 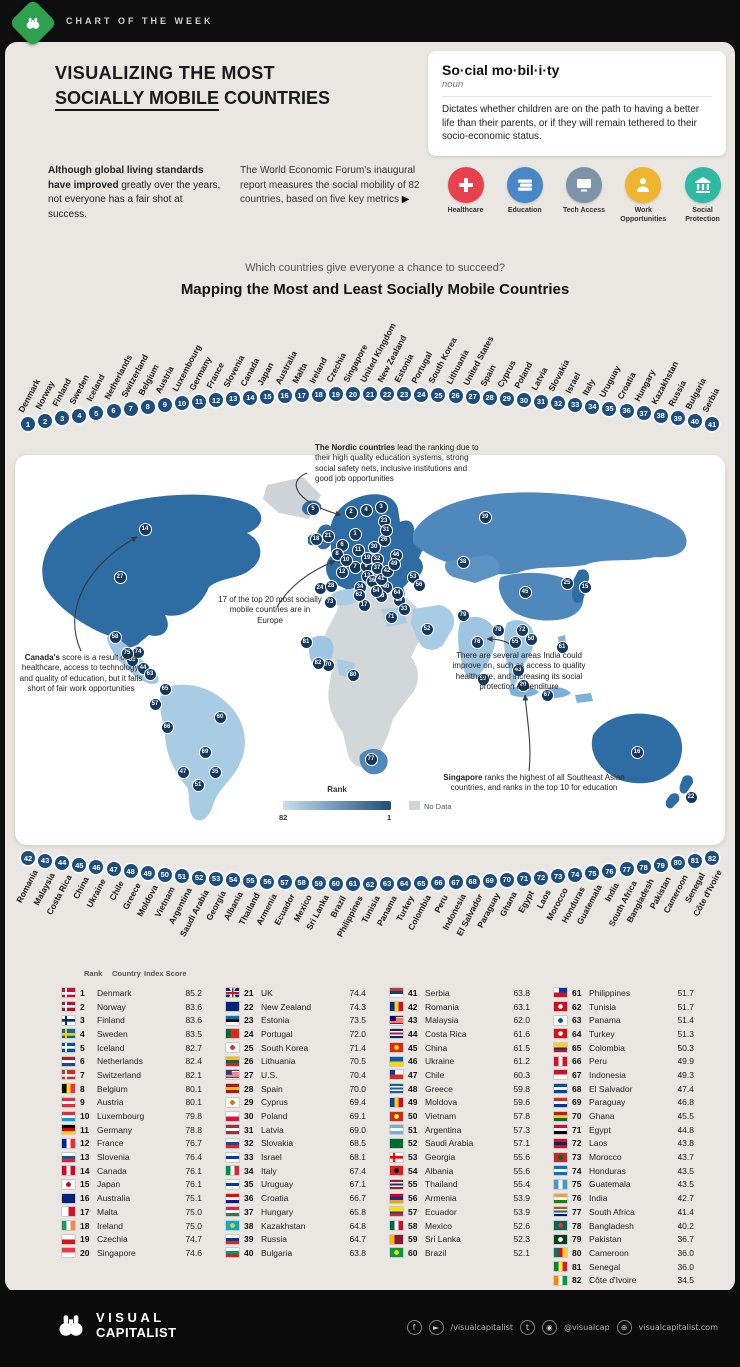 I want to click on flag-icon-belgium, so click(x=68, y=1089).